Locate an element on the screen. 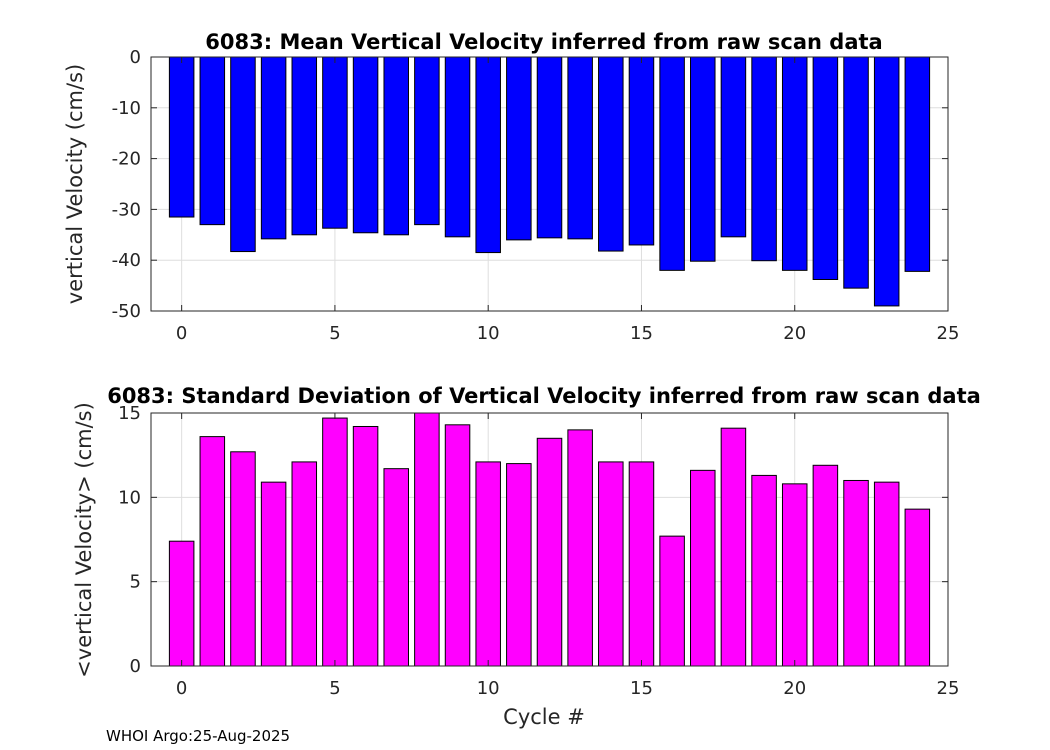 The height and width of the screenshot is (750, 1050). std-velocity-xtick-label-20: 20 is located at coordinates (794, 688).